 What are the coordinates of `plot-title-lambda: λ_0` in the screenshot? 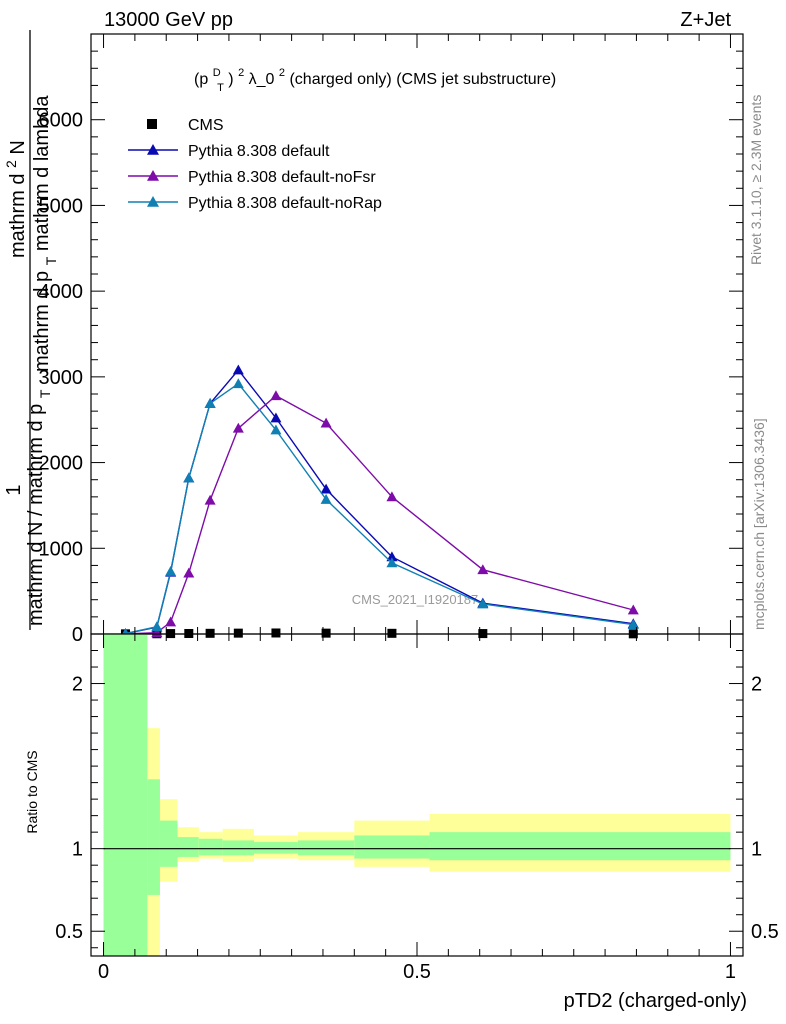 It's located at (262, 79).